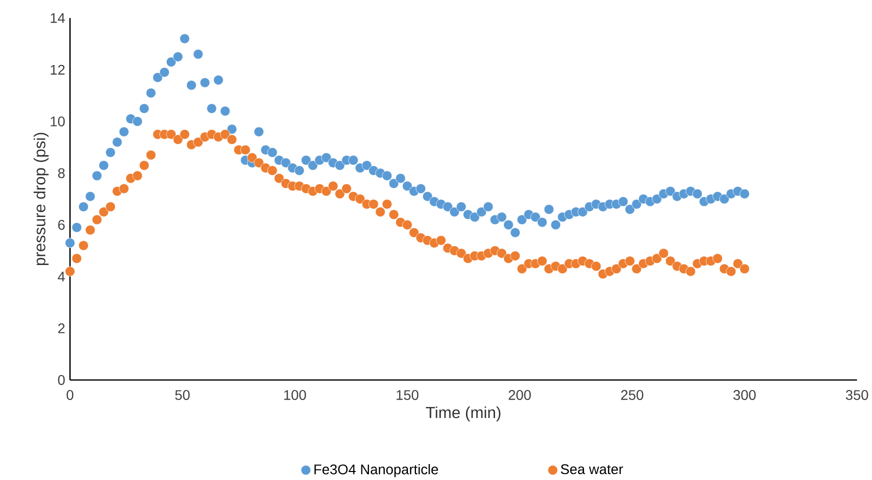 The height and width of the screenshot is (480, 872). I want to click on y-tick-label: 10, so click(57, 121).